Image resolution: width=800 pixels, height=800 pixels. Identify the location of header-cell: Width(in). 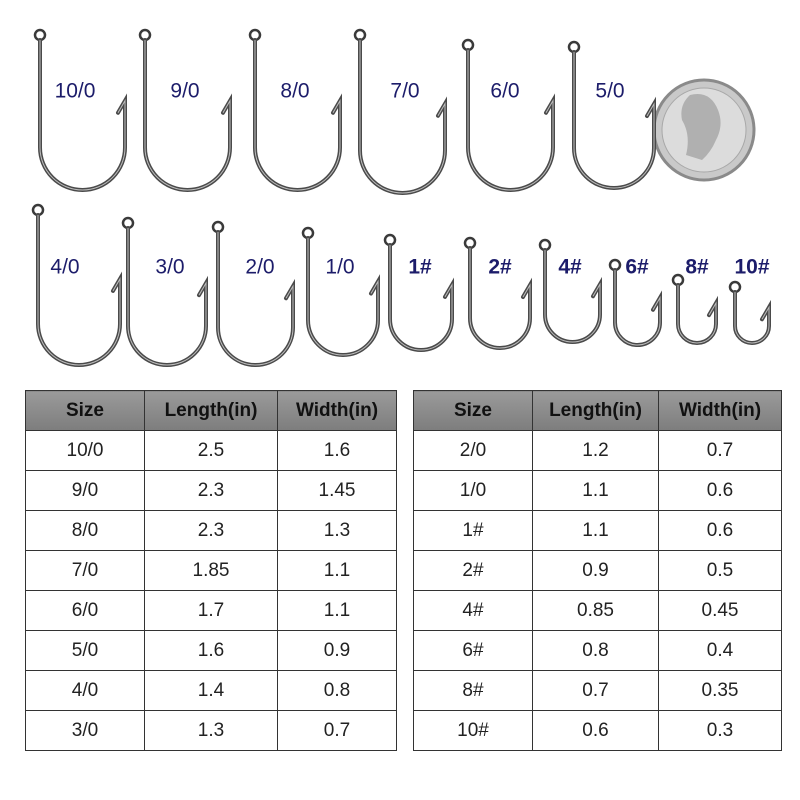
(337, 410).